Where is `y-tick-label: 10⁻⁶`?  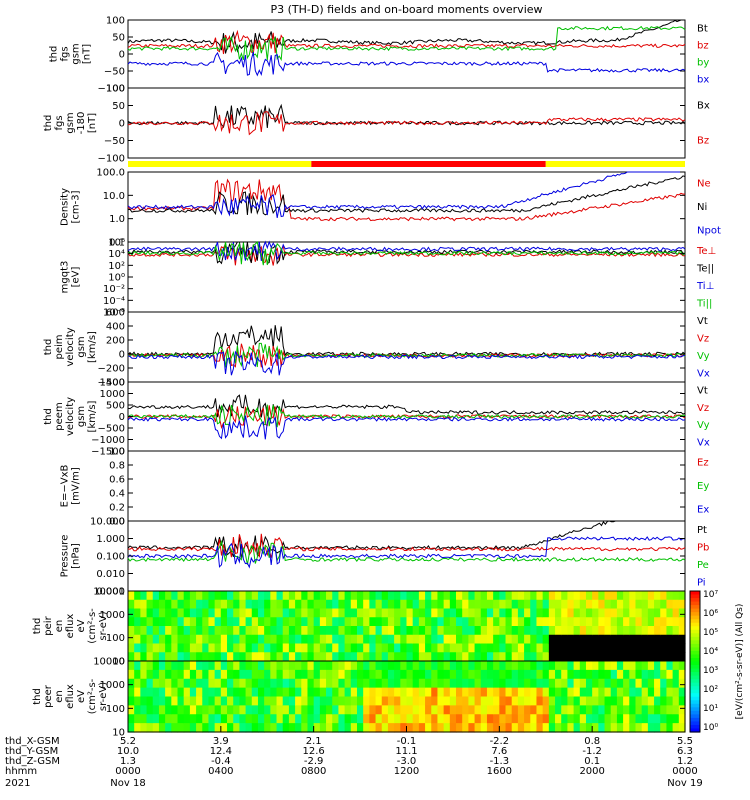
y-tick-label: 10⁻⁶ is located at coordinates (114, 313).